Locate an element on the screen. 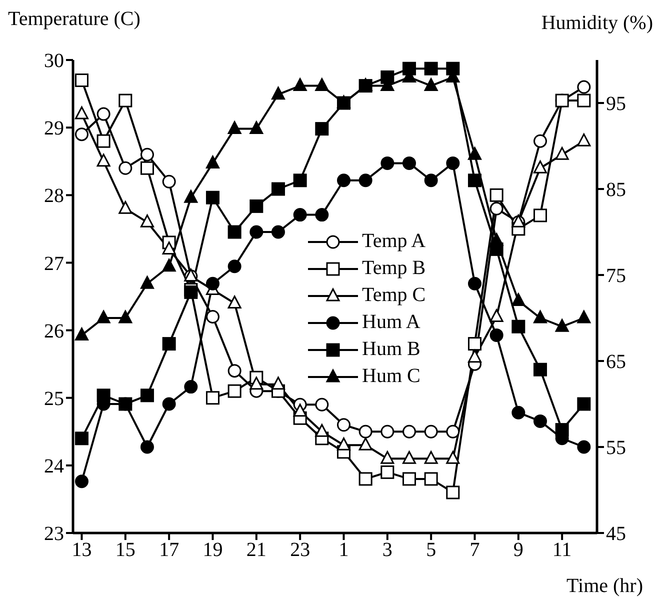  x-tick-label: 23 is located at coordinates (300, 550).